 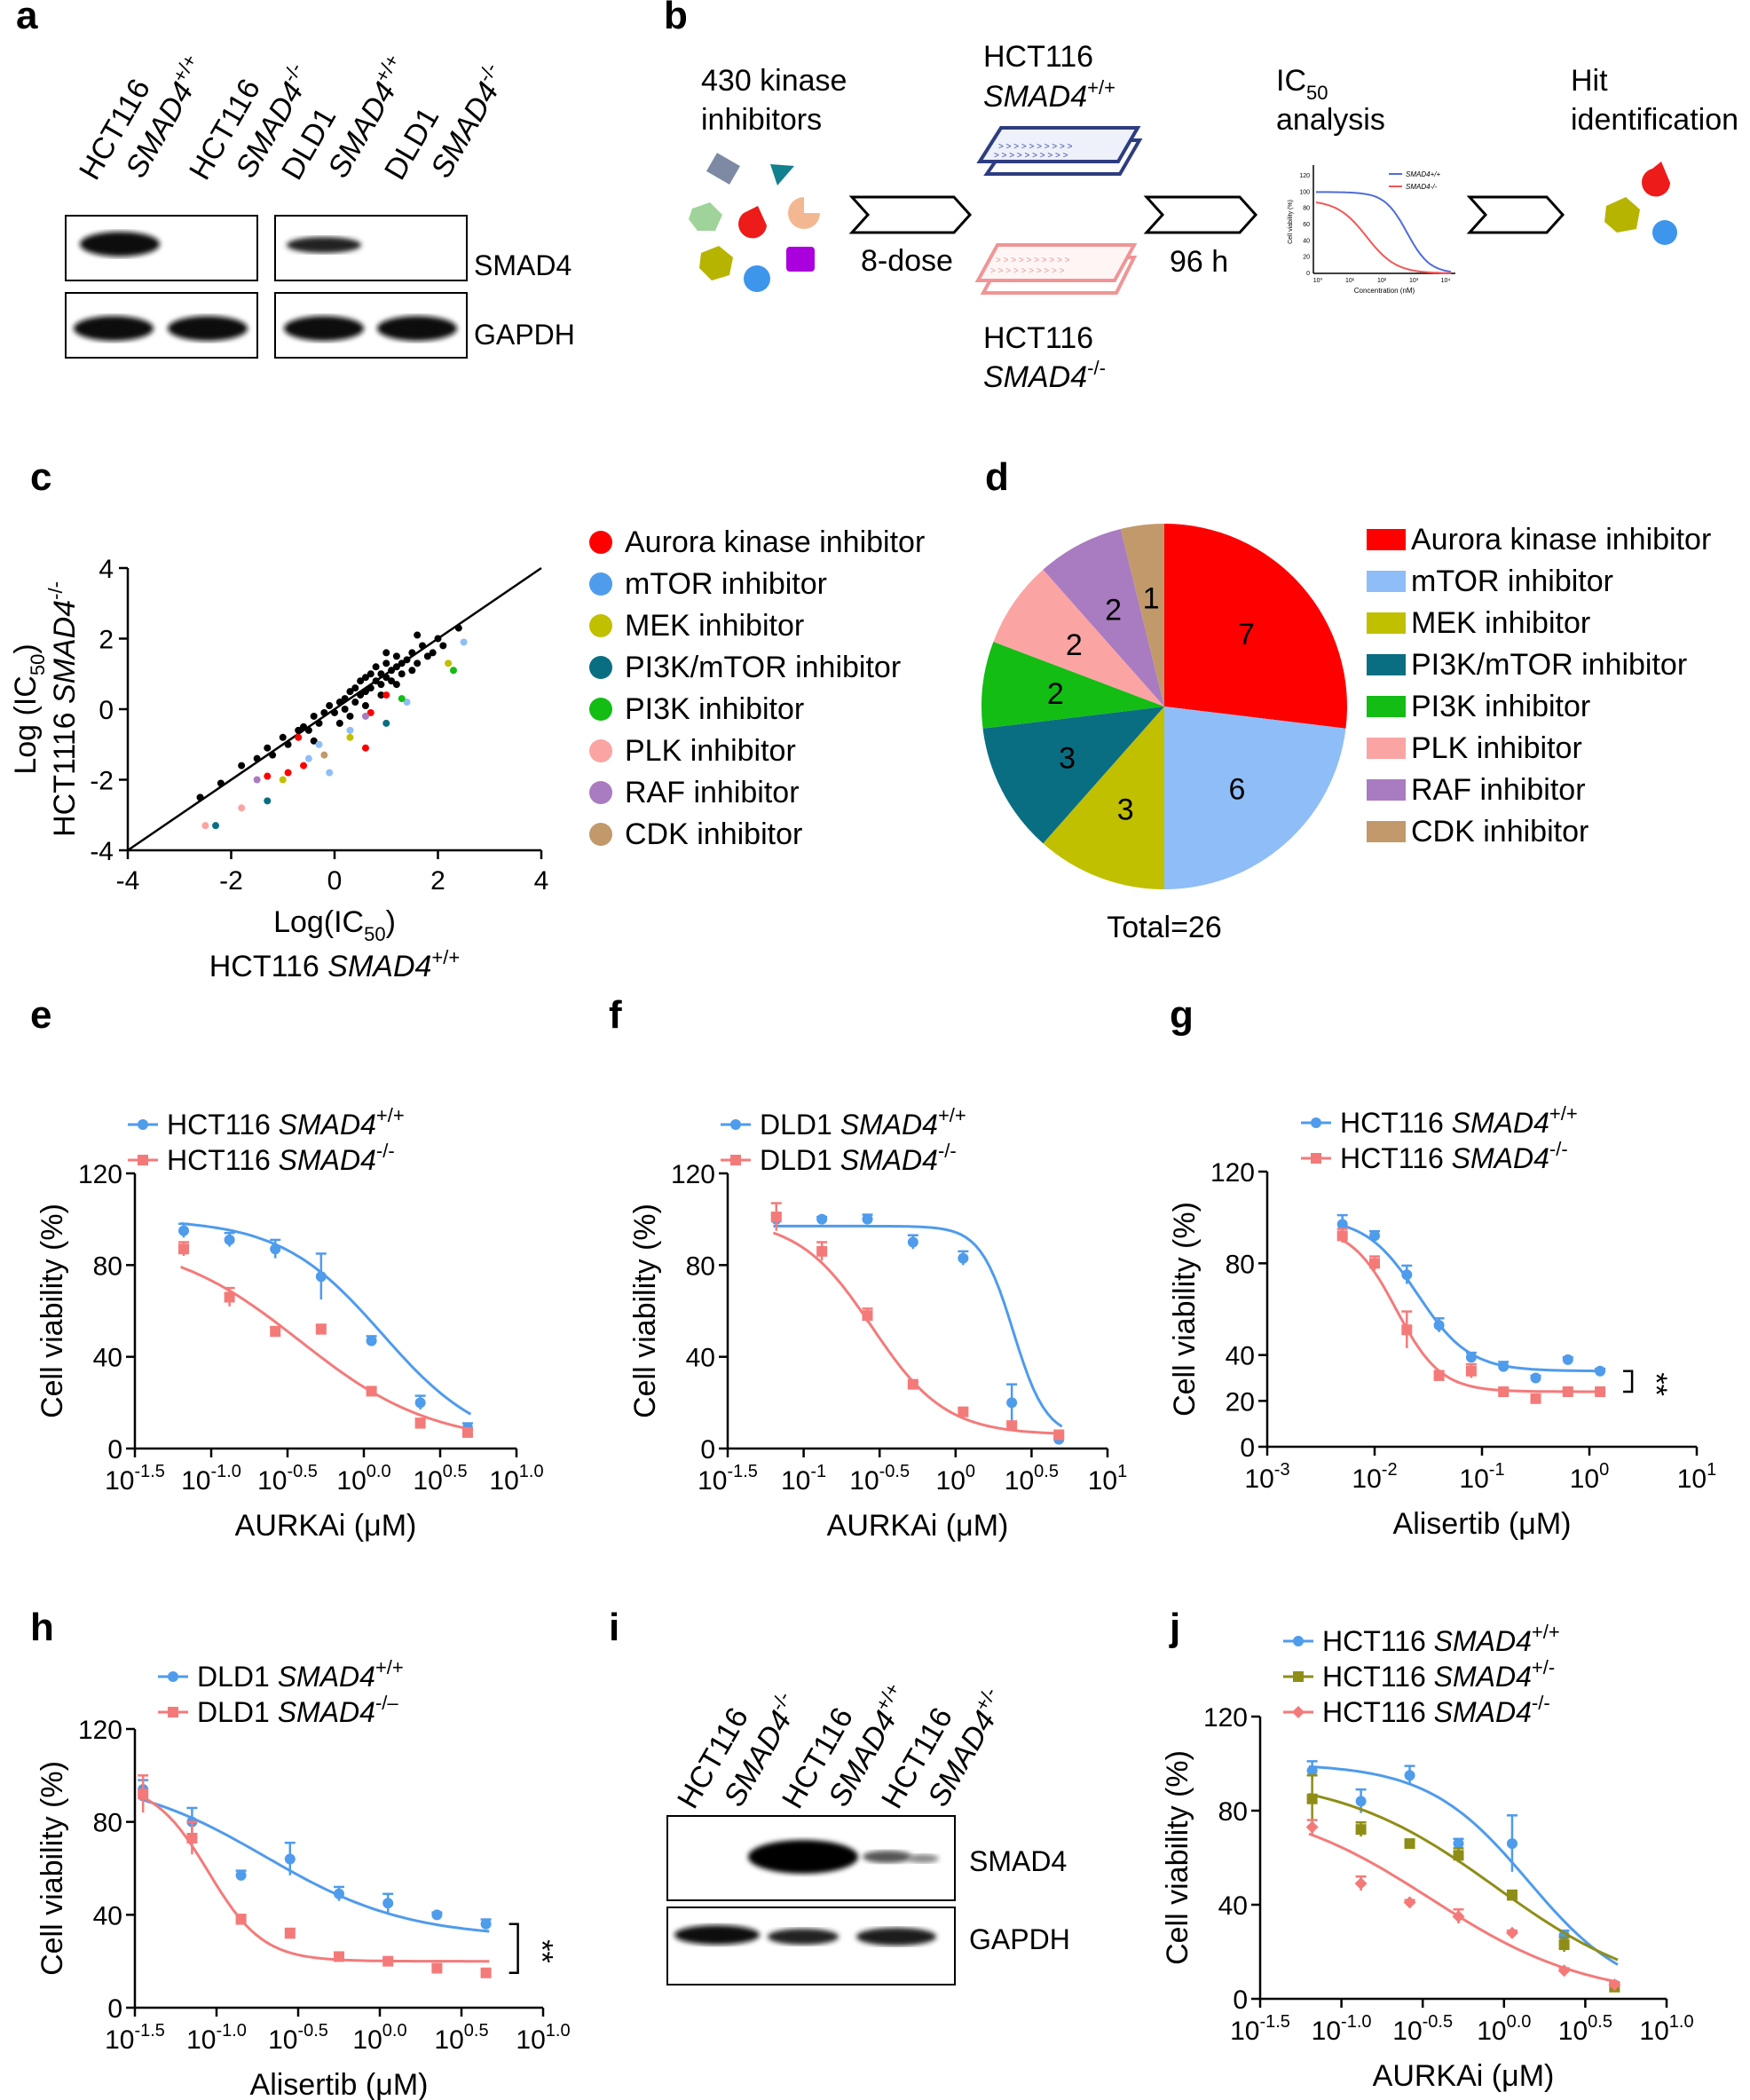 I want to click on library-line1: 430 kinase, so click(x=774, y=81).